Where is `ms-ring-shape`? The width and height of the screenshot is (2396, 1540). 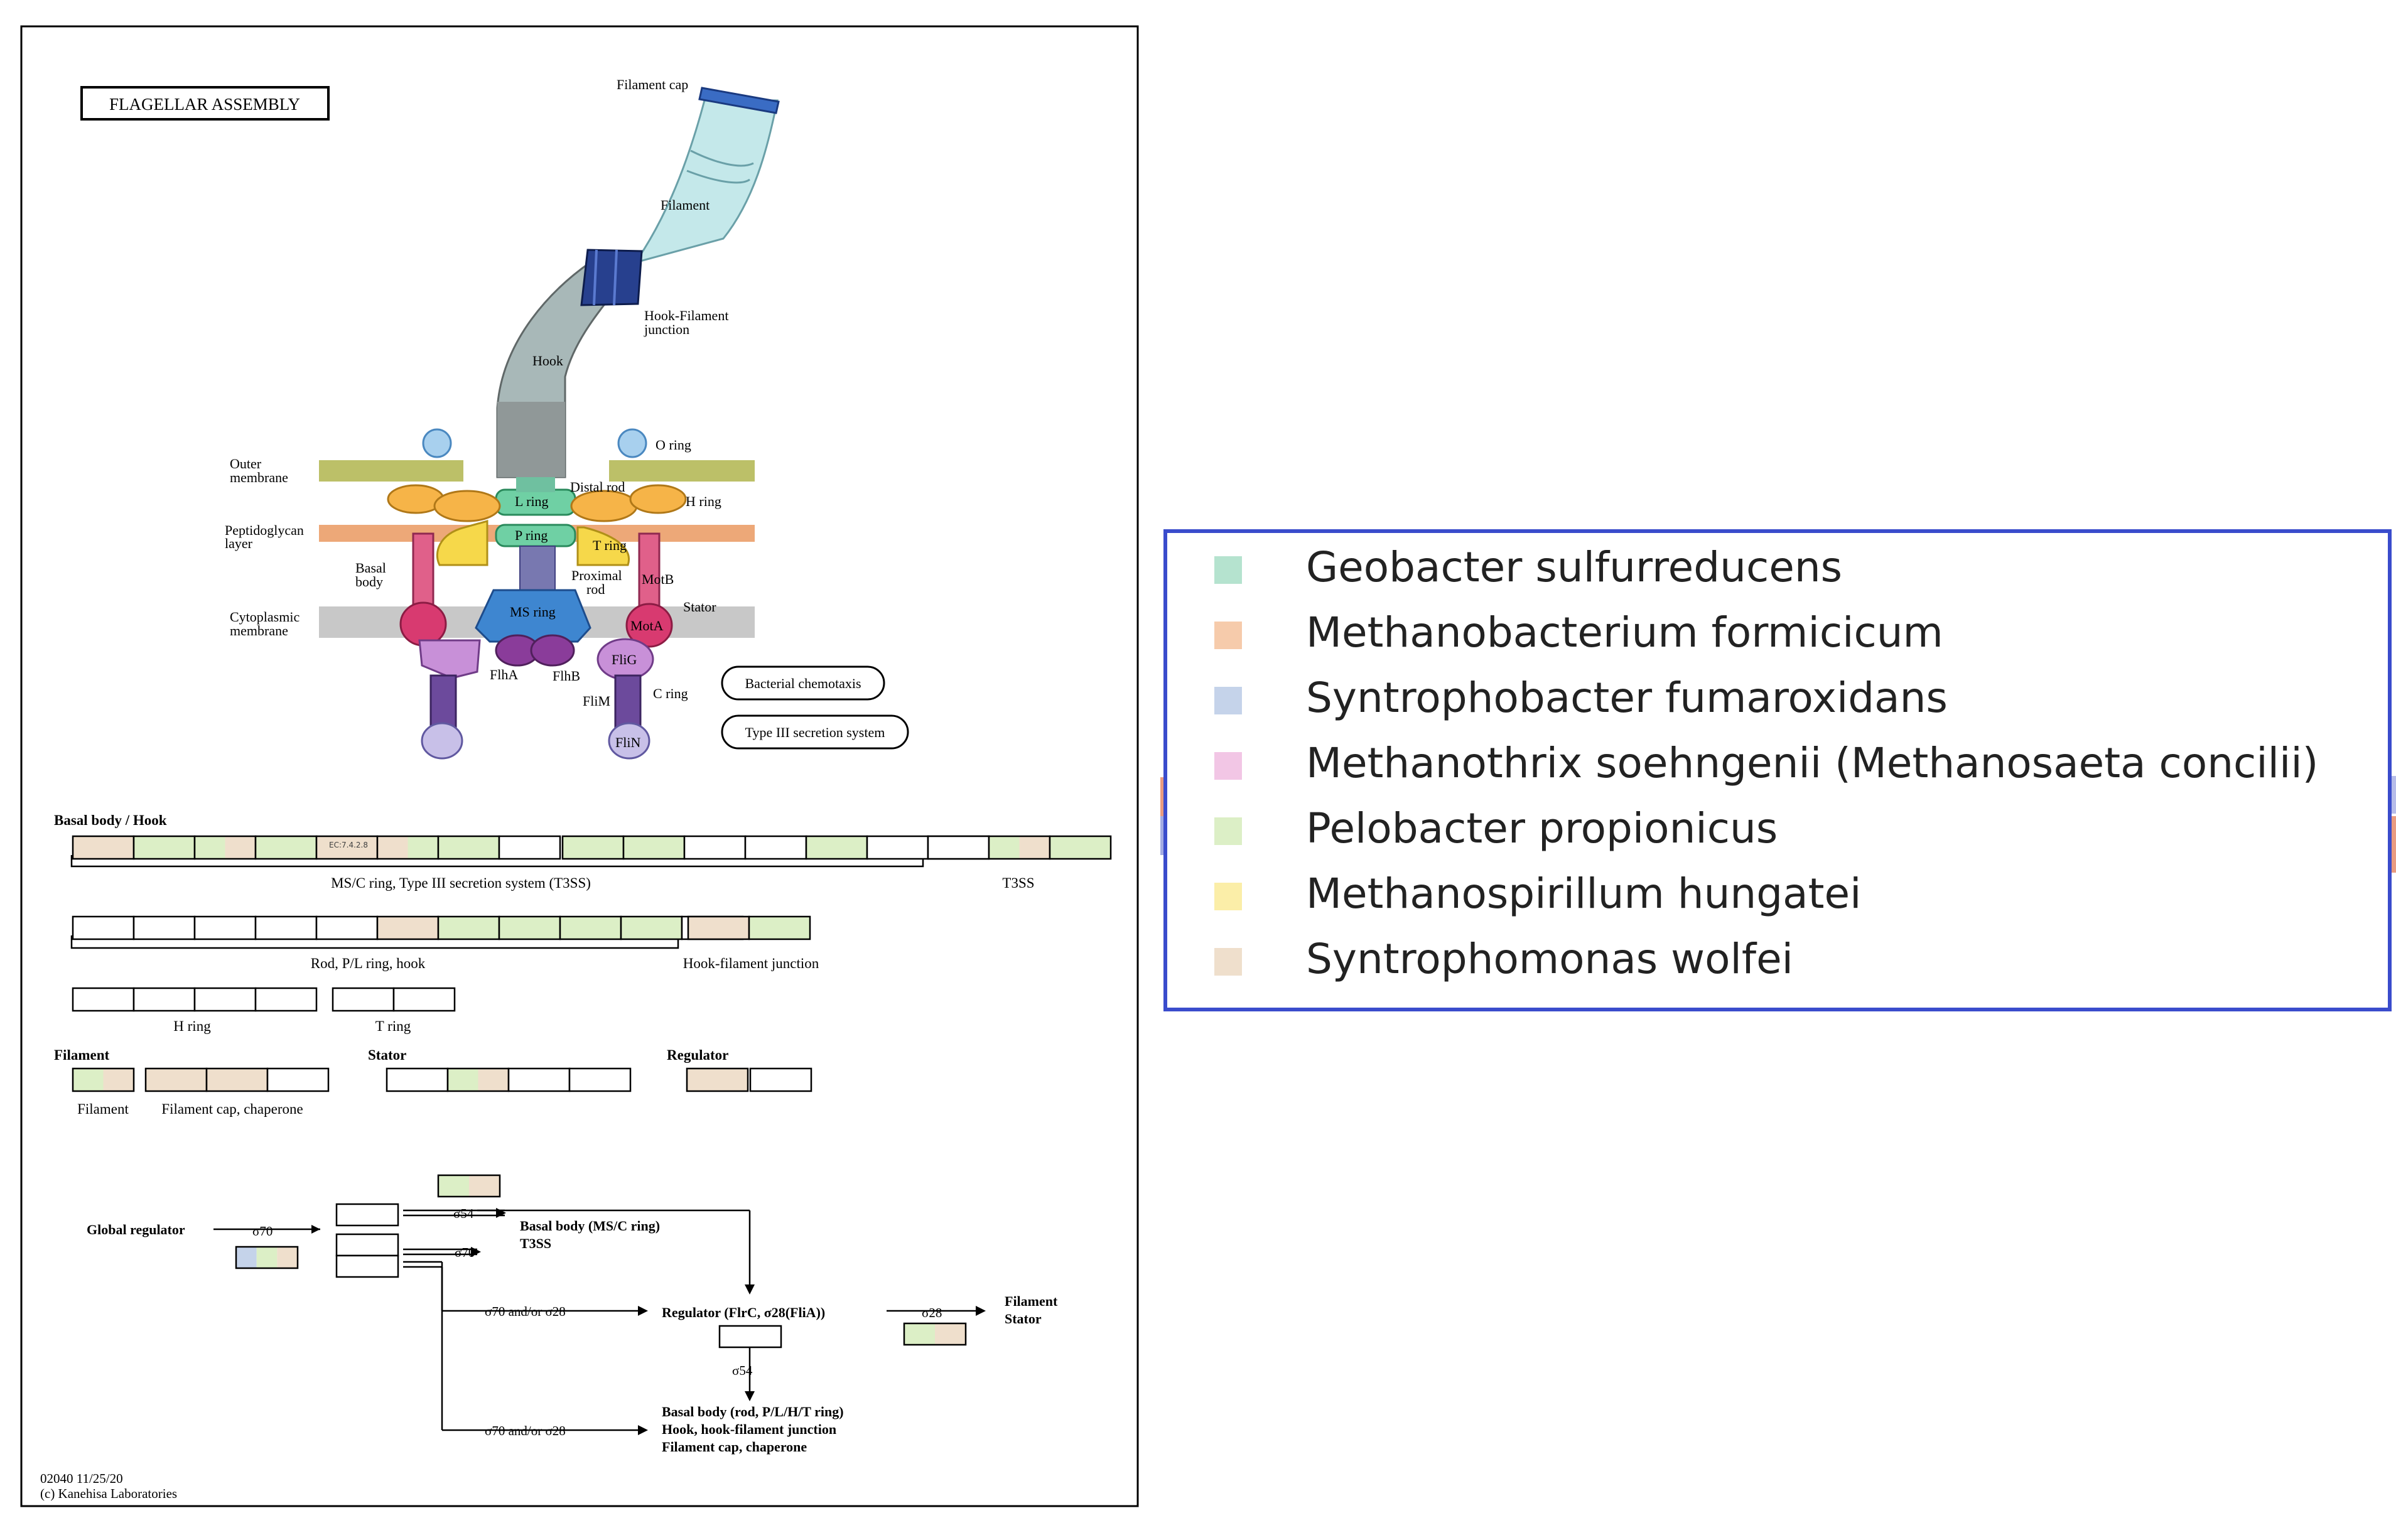
ms-ring-shape is located at coordinates (533, 616).